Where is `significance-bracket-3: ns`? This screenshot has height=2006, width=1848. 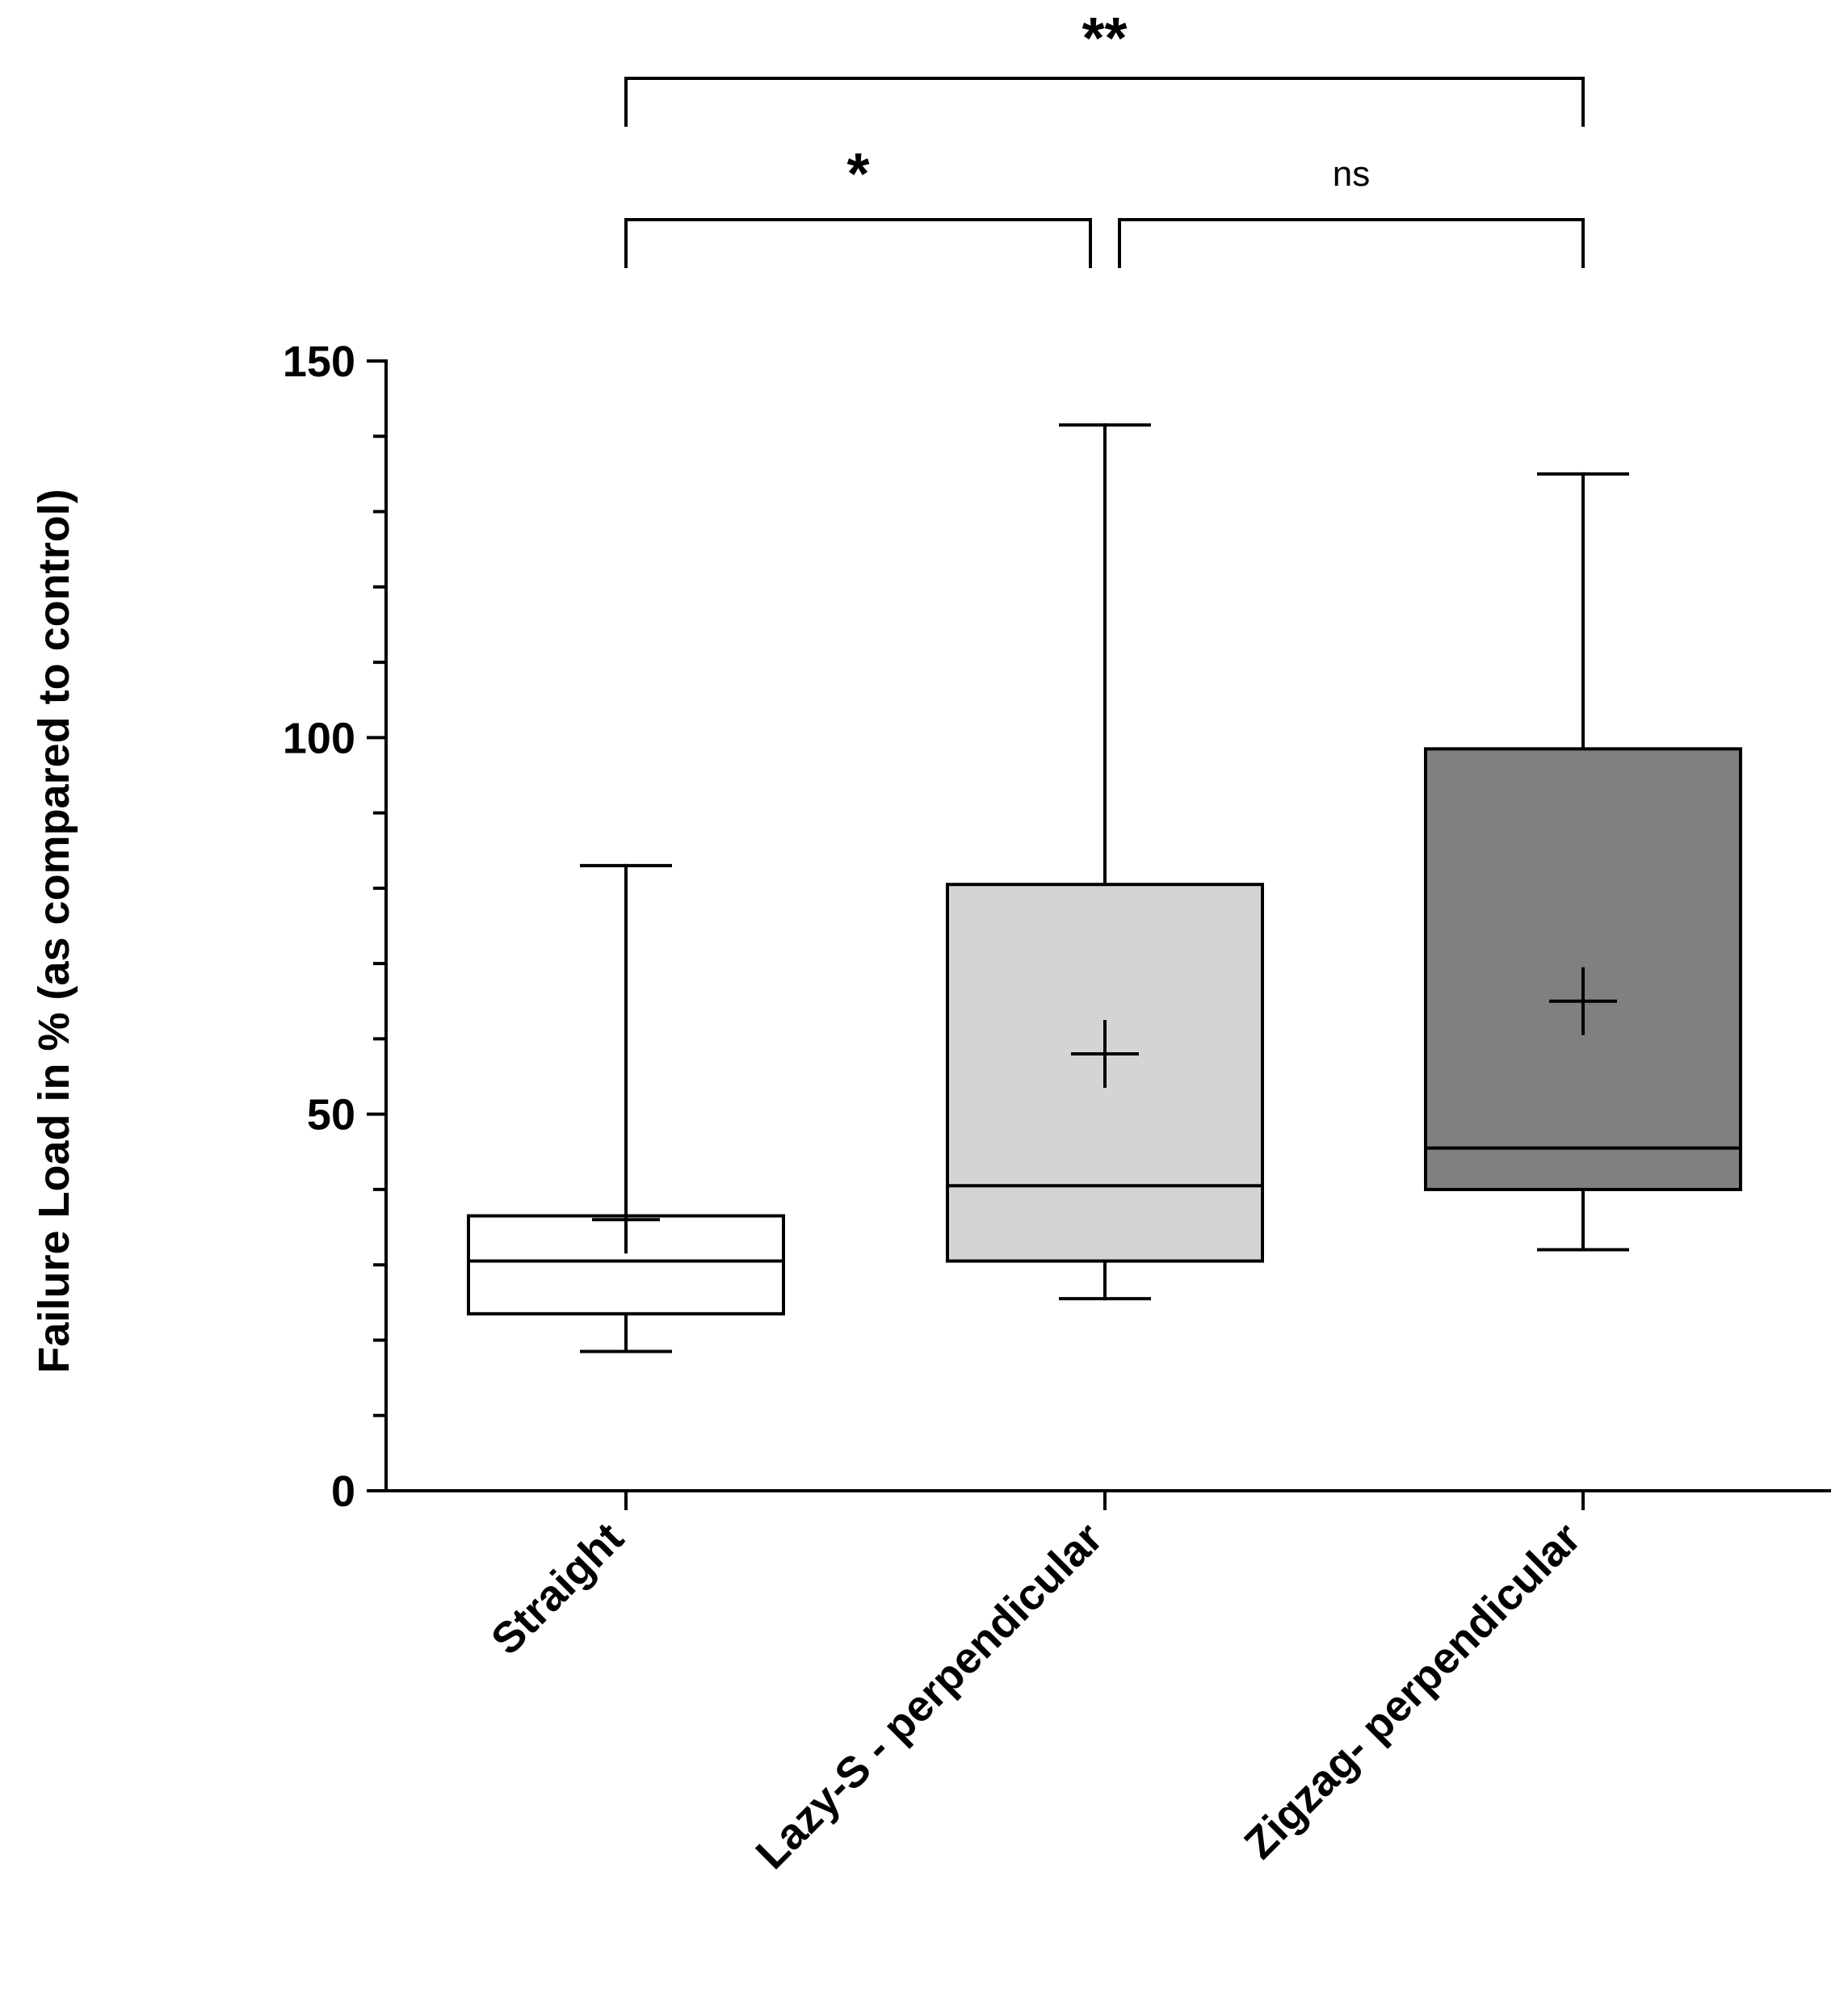
significance-bracket-3: ns is located at coordinates (1352, 211).